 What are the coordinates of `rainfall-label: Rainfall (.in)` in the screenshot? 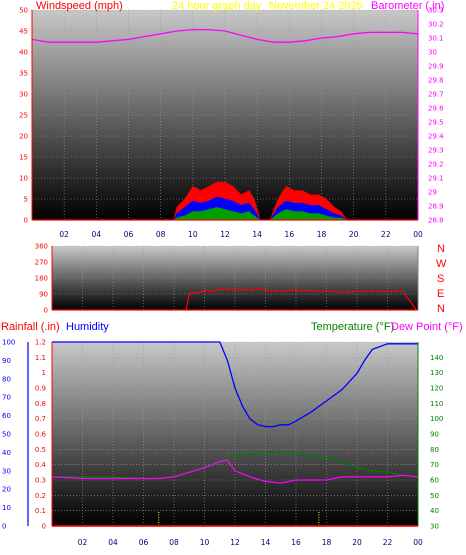 It's located at (30, 327).